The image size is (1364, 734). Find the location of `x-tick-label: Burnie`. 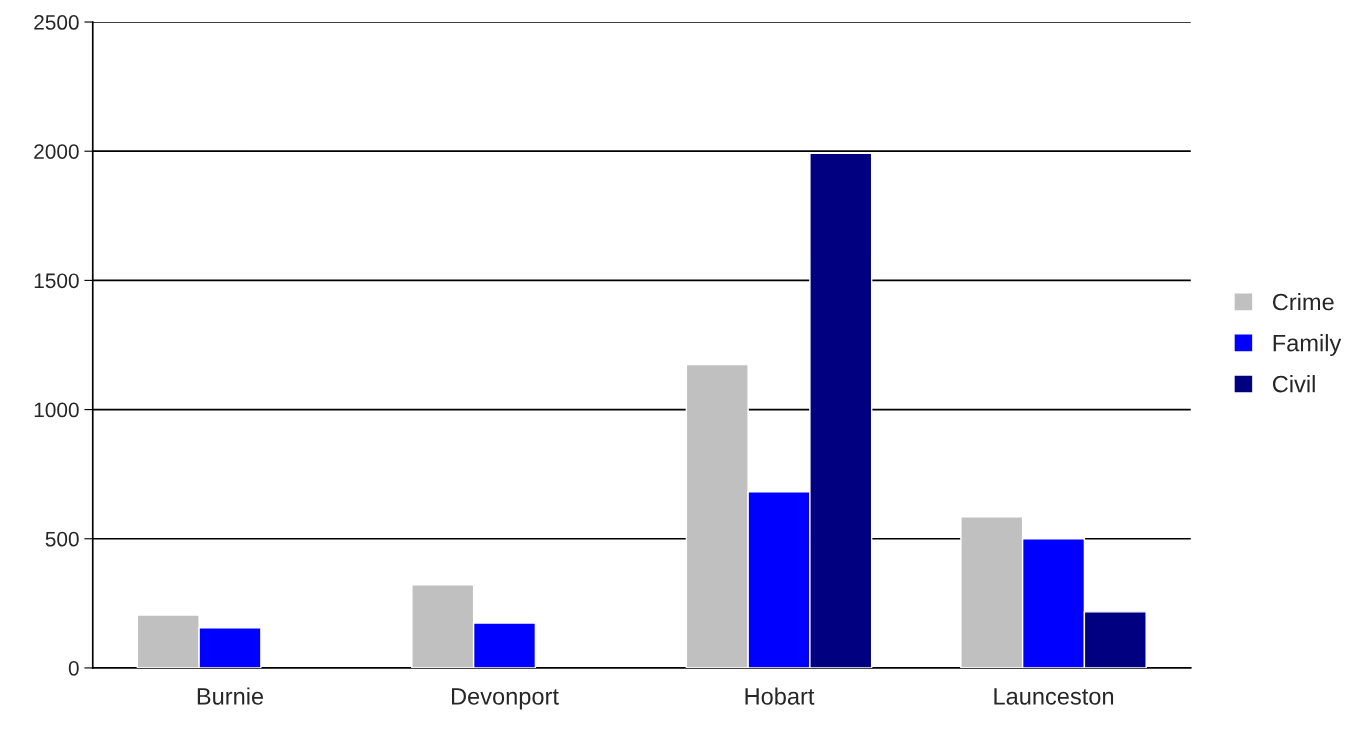

x-tick-label: Burnie is located at coordinates (230, 696).